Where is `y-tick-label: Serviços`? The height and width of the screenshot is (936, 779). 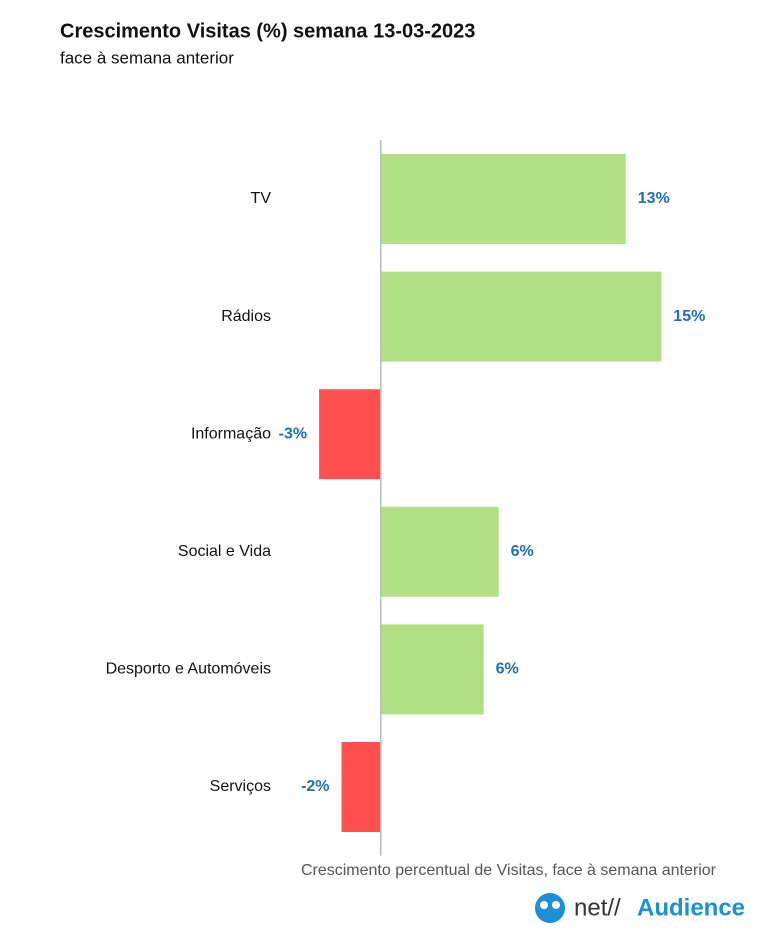 y-tick-label: Serviços is located at coordinates (240, 786).